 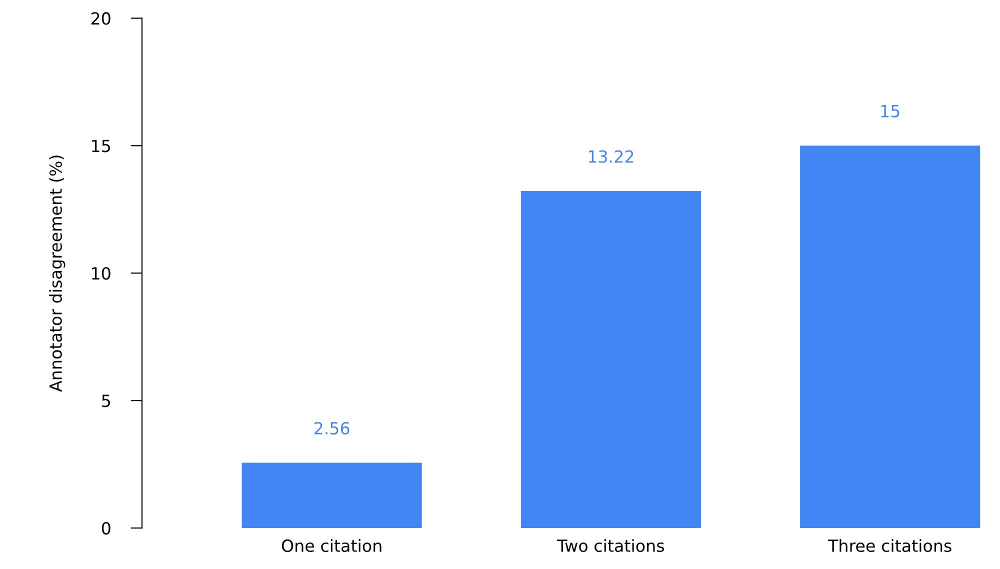 I want to click on y-tick-label: 20, so click(x=100, y=18).